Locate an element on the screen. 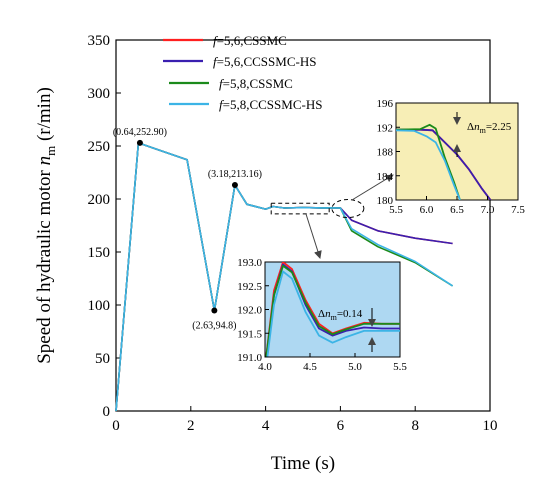 Image resolution: width=550 pixels, height=488 pixels. y-tick-label: 0 is located at coordinates (107, 412).